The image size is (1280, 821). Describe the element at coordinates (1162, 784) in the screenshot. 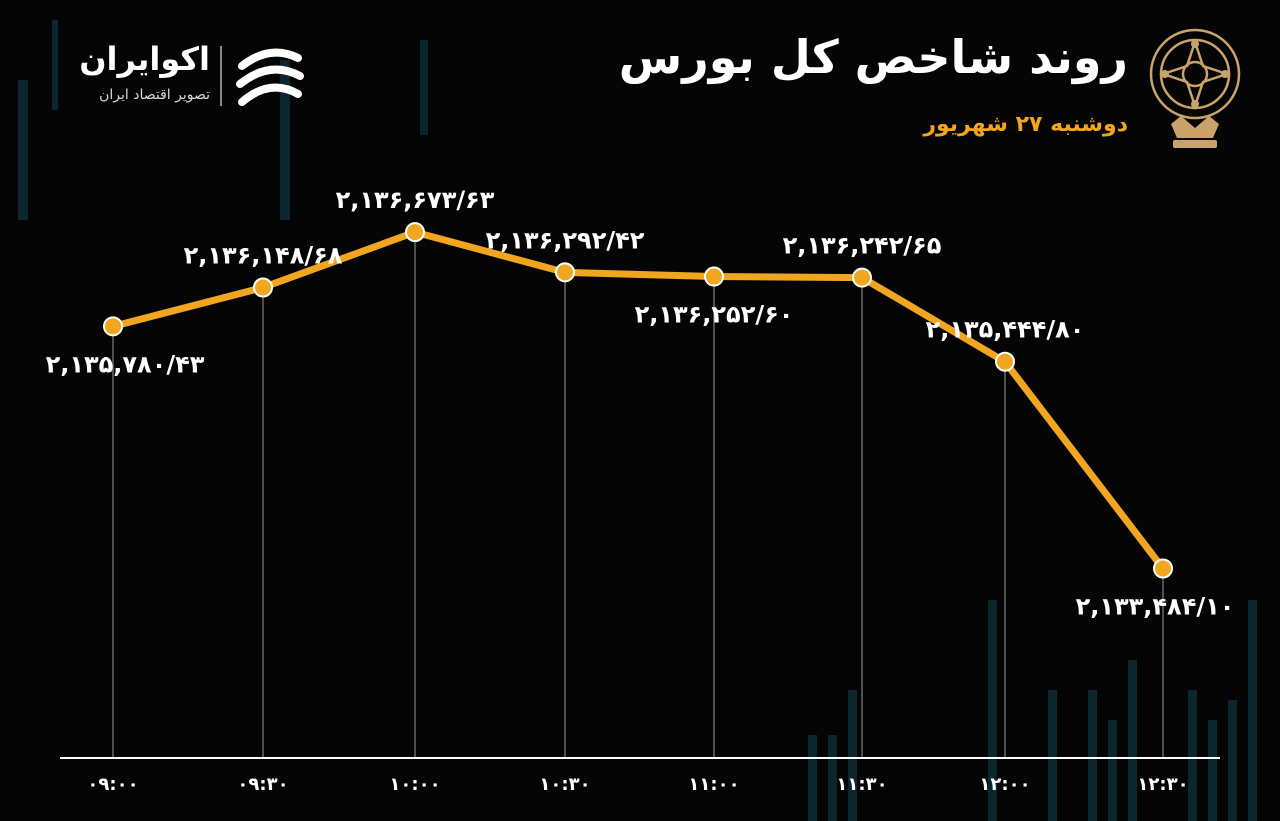

I see `x-tick-label: ۱۲:۳۰` at that location.